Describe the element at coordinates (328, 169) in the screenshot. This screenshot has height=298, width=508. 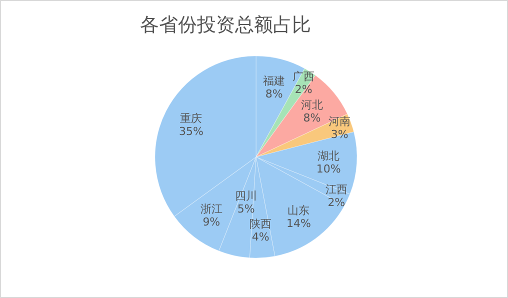
I see `data-label: 10%` at that location.